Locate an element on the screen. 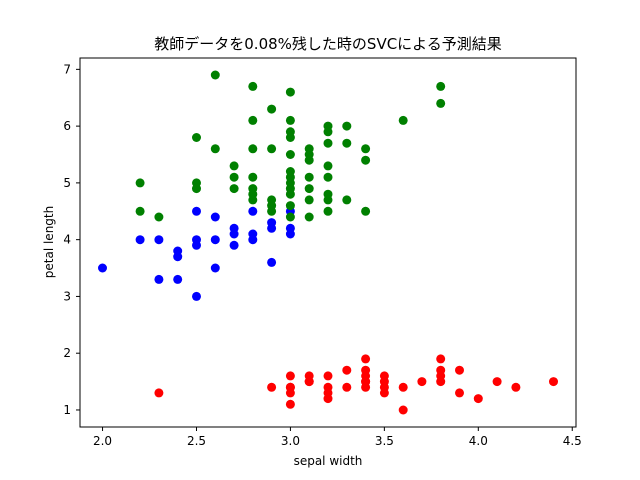 This screenshot has height=480, width=640. y-axis-label: petal length is located at coordinates (49, 242).